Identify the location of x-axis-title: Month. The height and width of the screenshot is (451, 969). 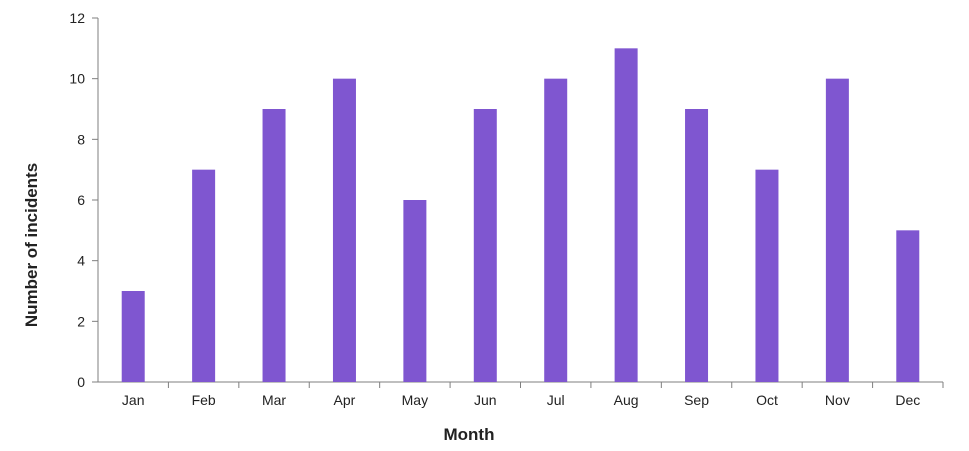
(469, 434).